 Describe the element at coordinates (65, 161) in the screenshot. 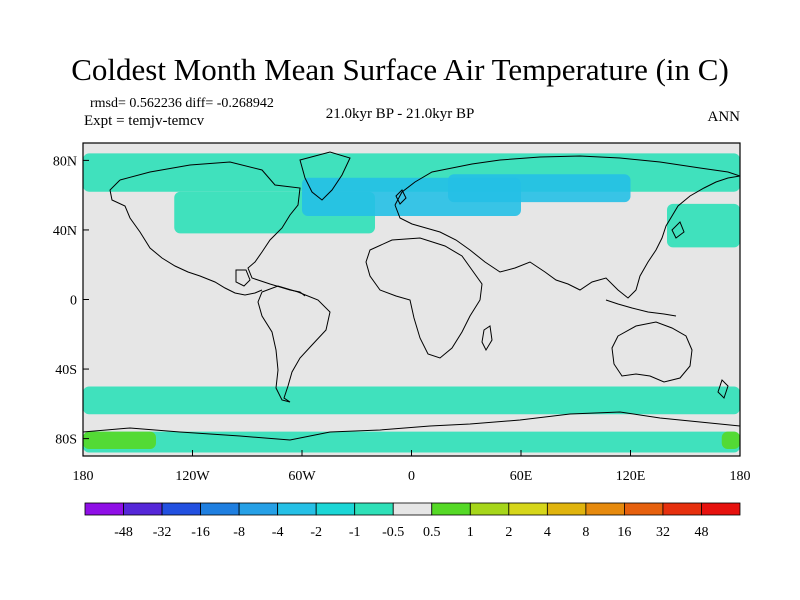

I see `y-tick-label: 80N` at that location.